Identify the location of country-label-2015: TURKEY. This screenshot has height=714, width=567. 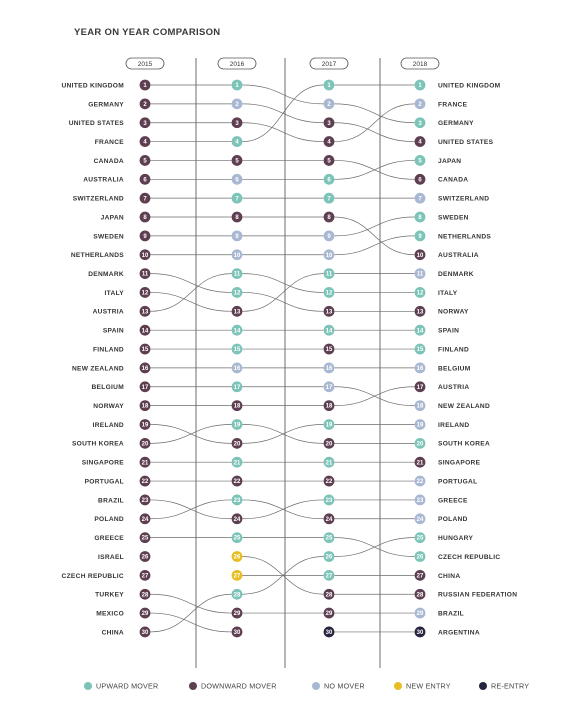
(109, 595).